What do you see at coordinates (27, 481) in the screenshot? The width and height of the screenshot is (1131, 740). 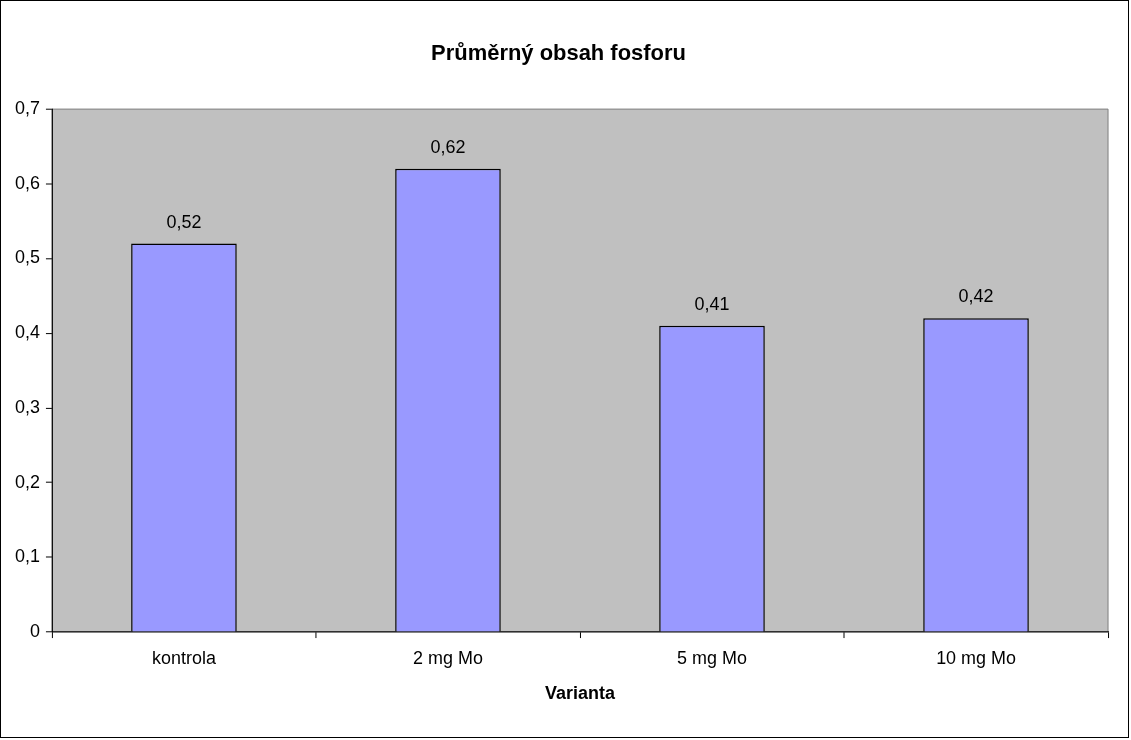 I see `y-tick-label: 0,2` at bounding box center [27, 481].